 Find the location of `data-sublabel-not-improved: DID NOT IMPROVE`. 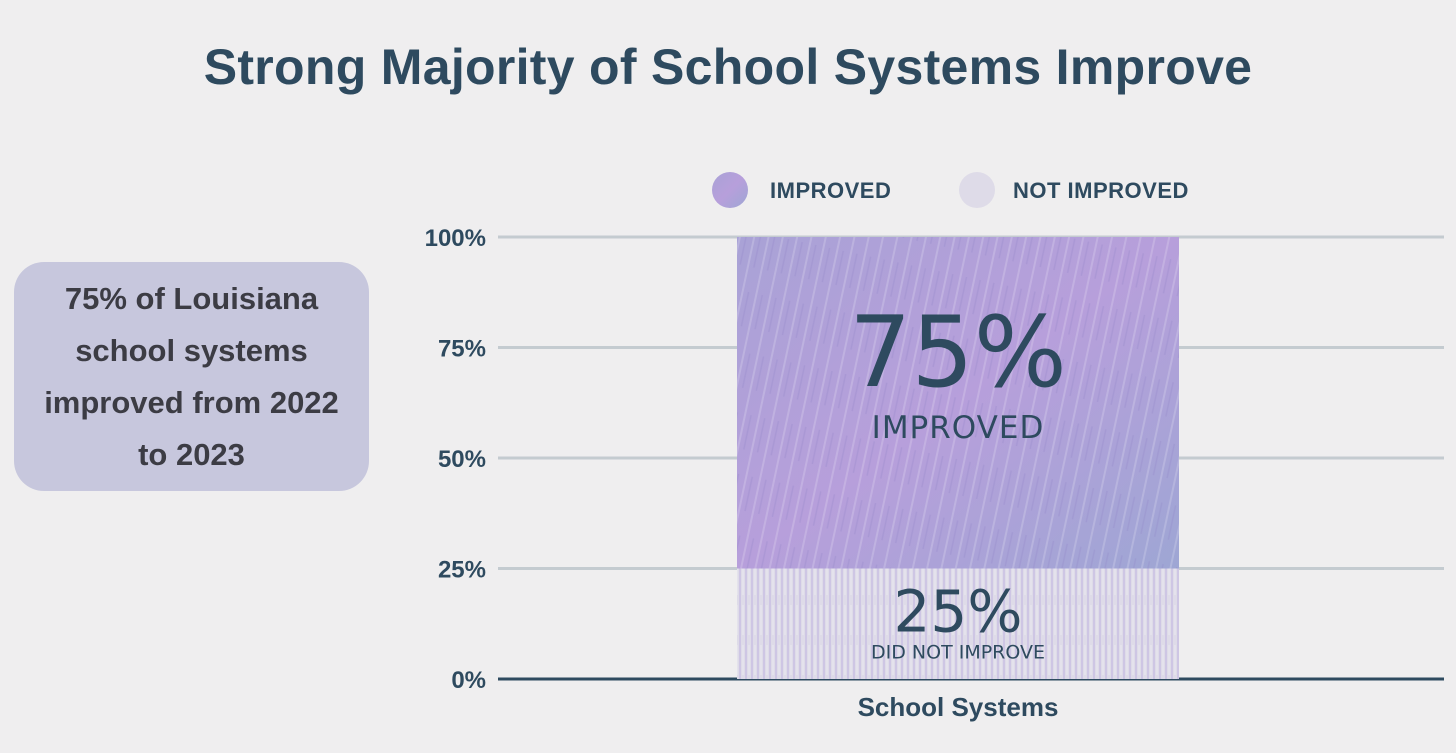

data-sublabel-not-improved: DID NOT IMPROVE is located at coordinates (958, 652).